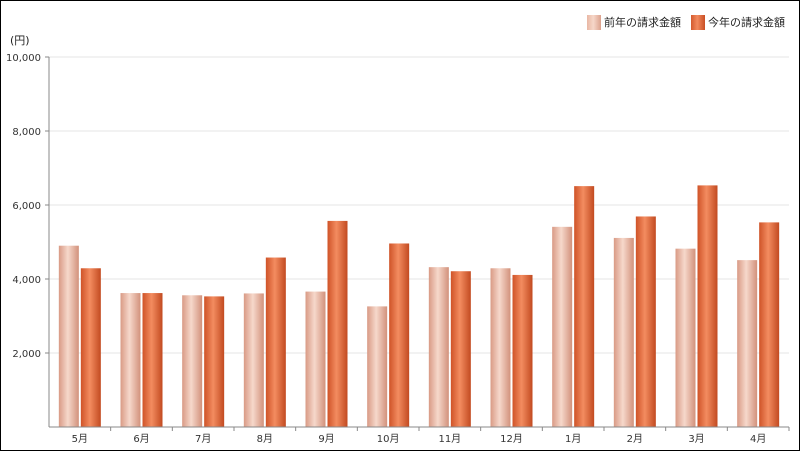  I want to click on y-axis-unit-label: (円), so click(20, 40).